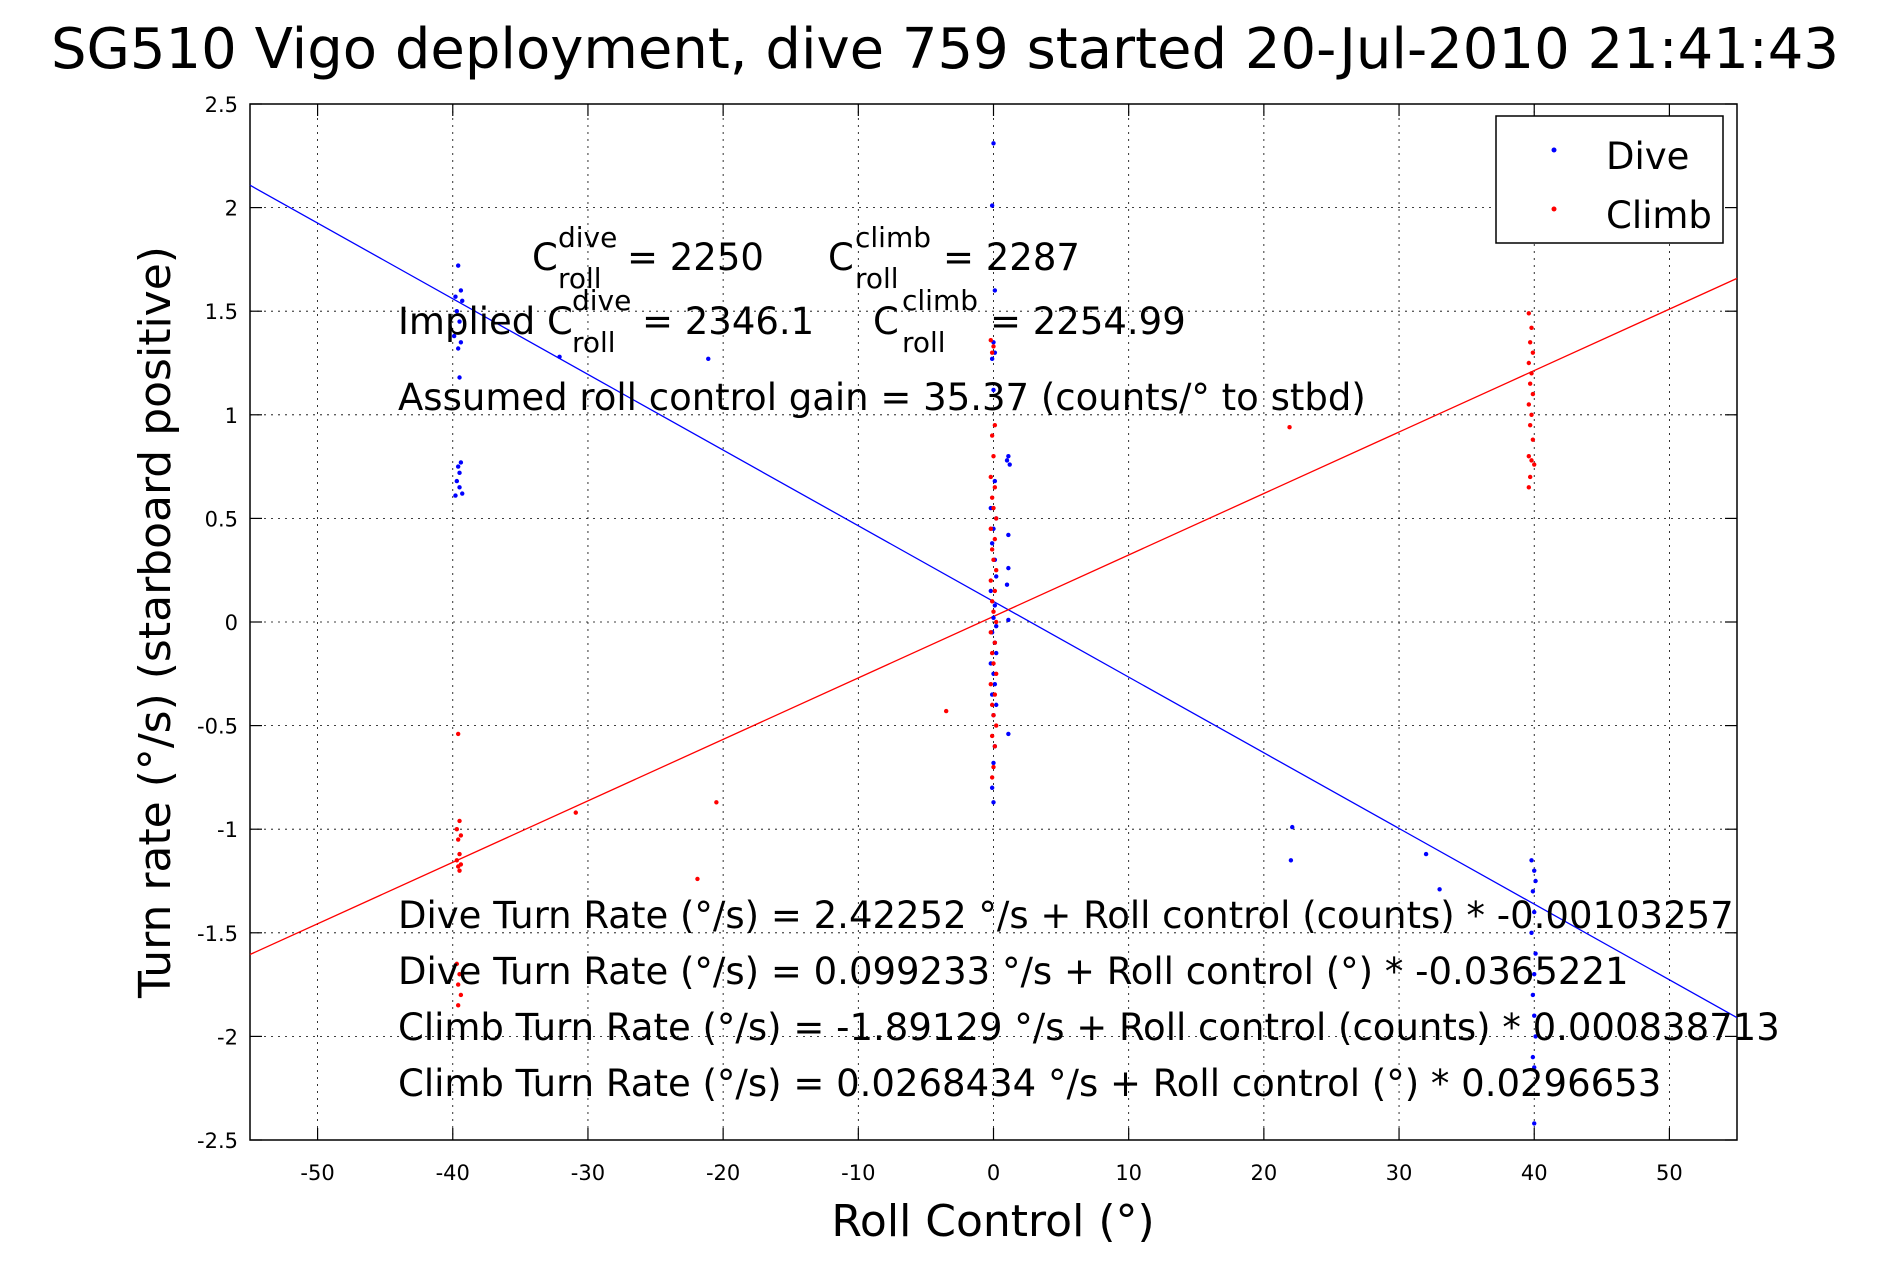 The width and height of the screenshot is (1891, 1262). I want to click on x-axis-label: Roll Control (°), so click(992, 1221).